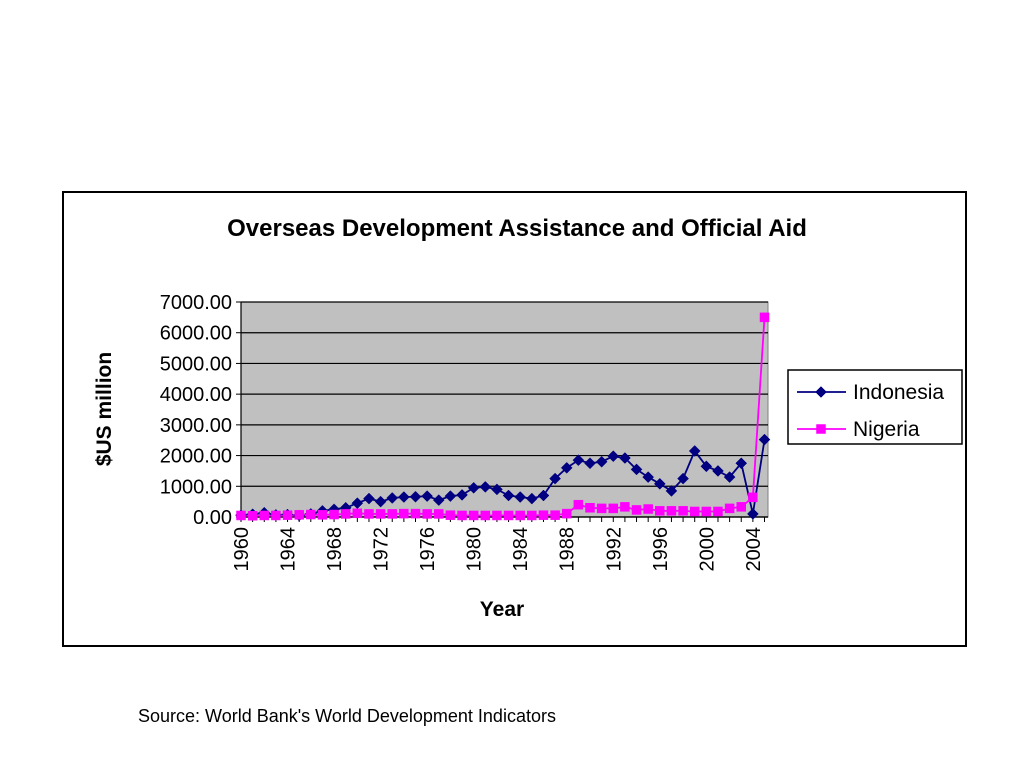  I want to click on series-markers, so click(503, 417).